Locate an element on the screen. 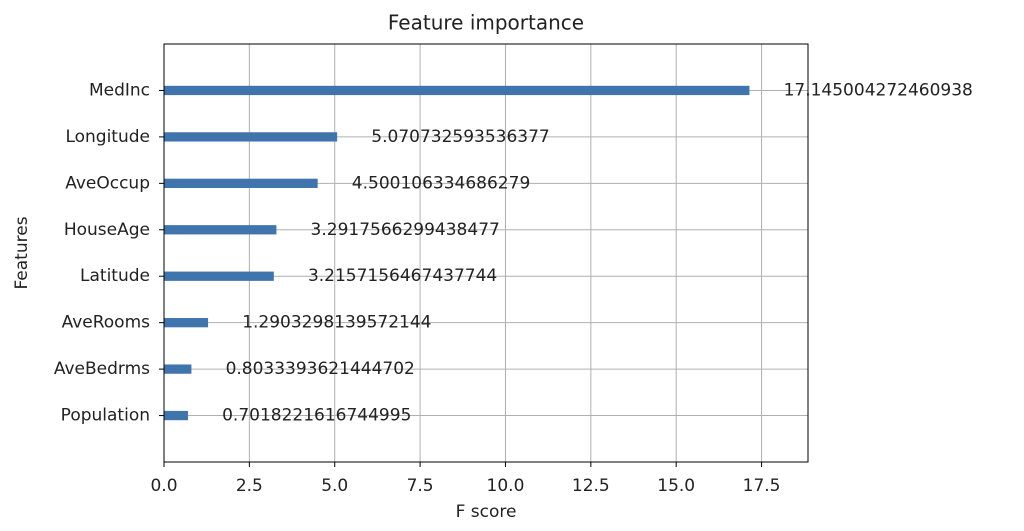  value-label: 1.2903298139572144 is located at coordinates (336, 323).